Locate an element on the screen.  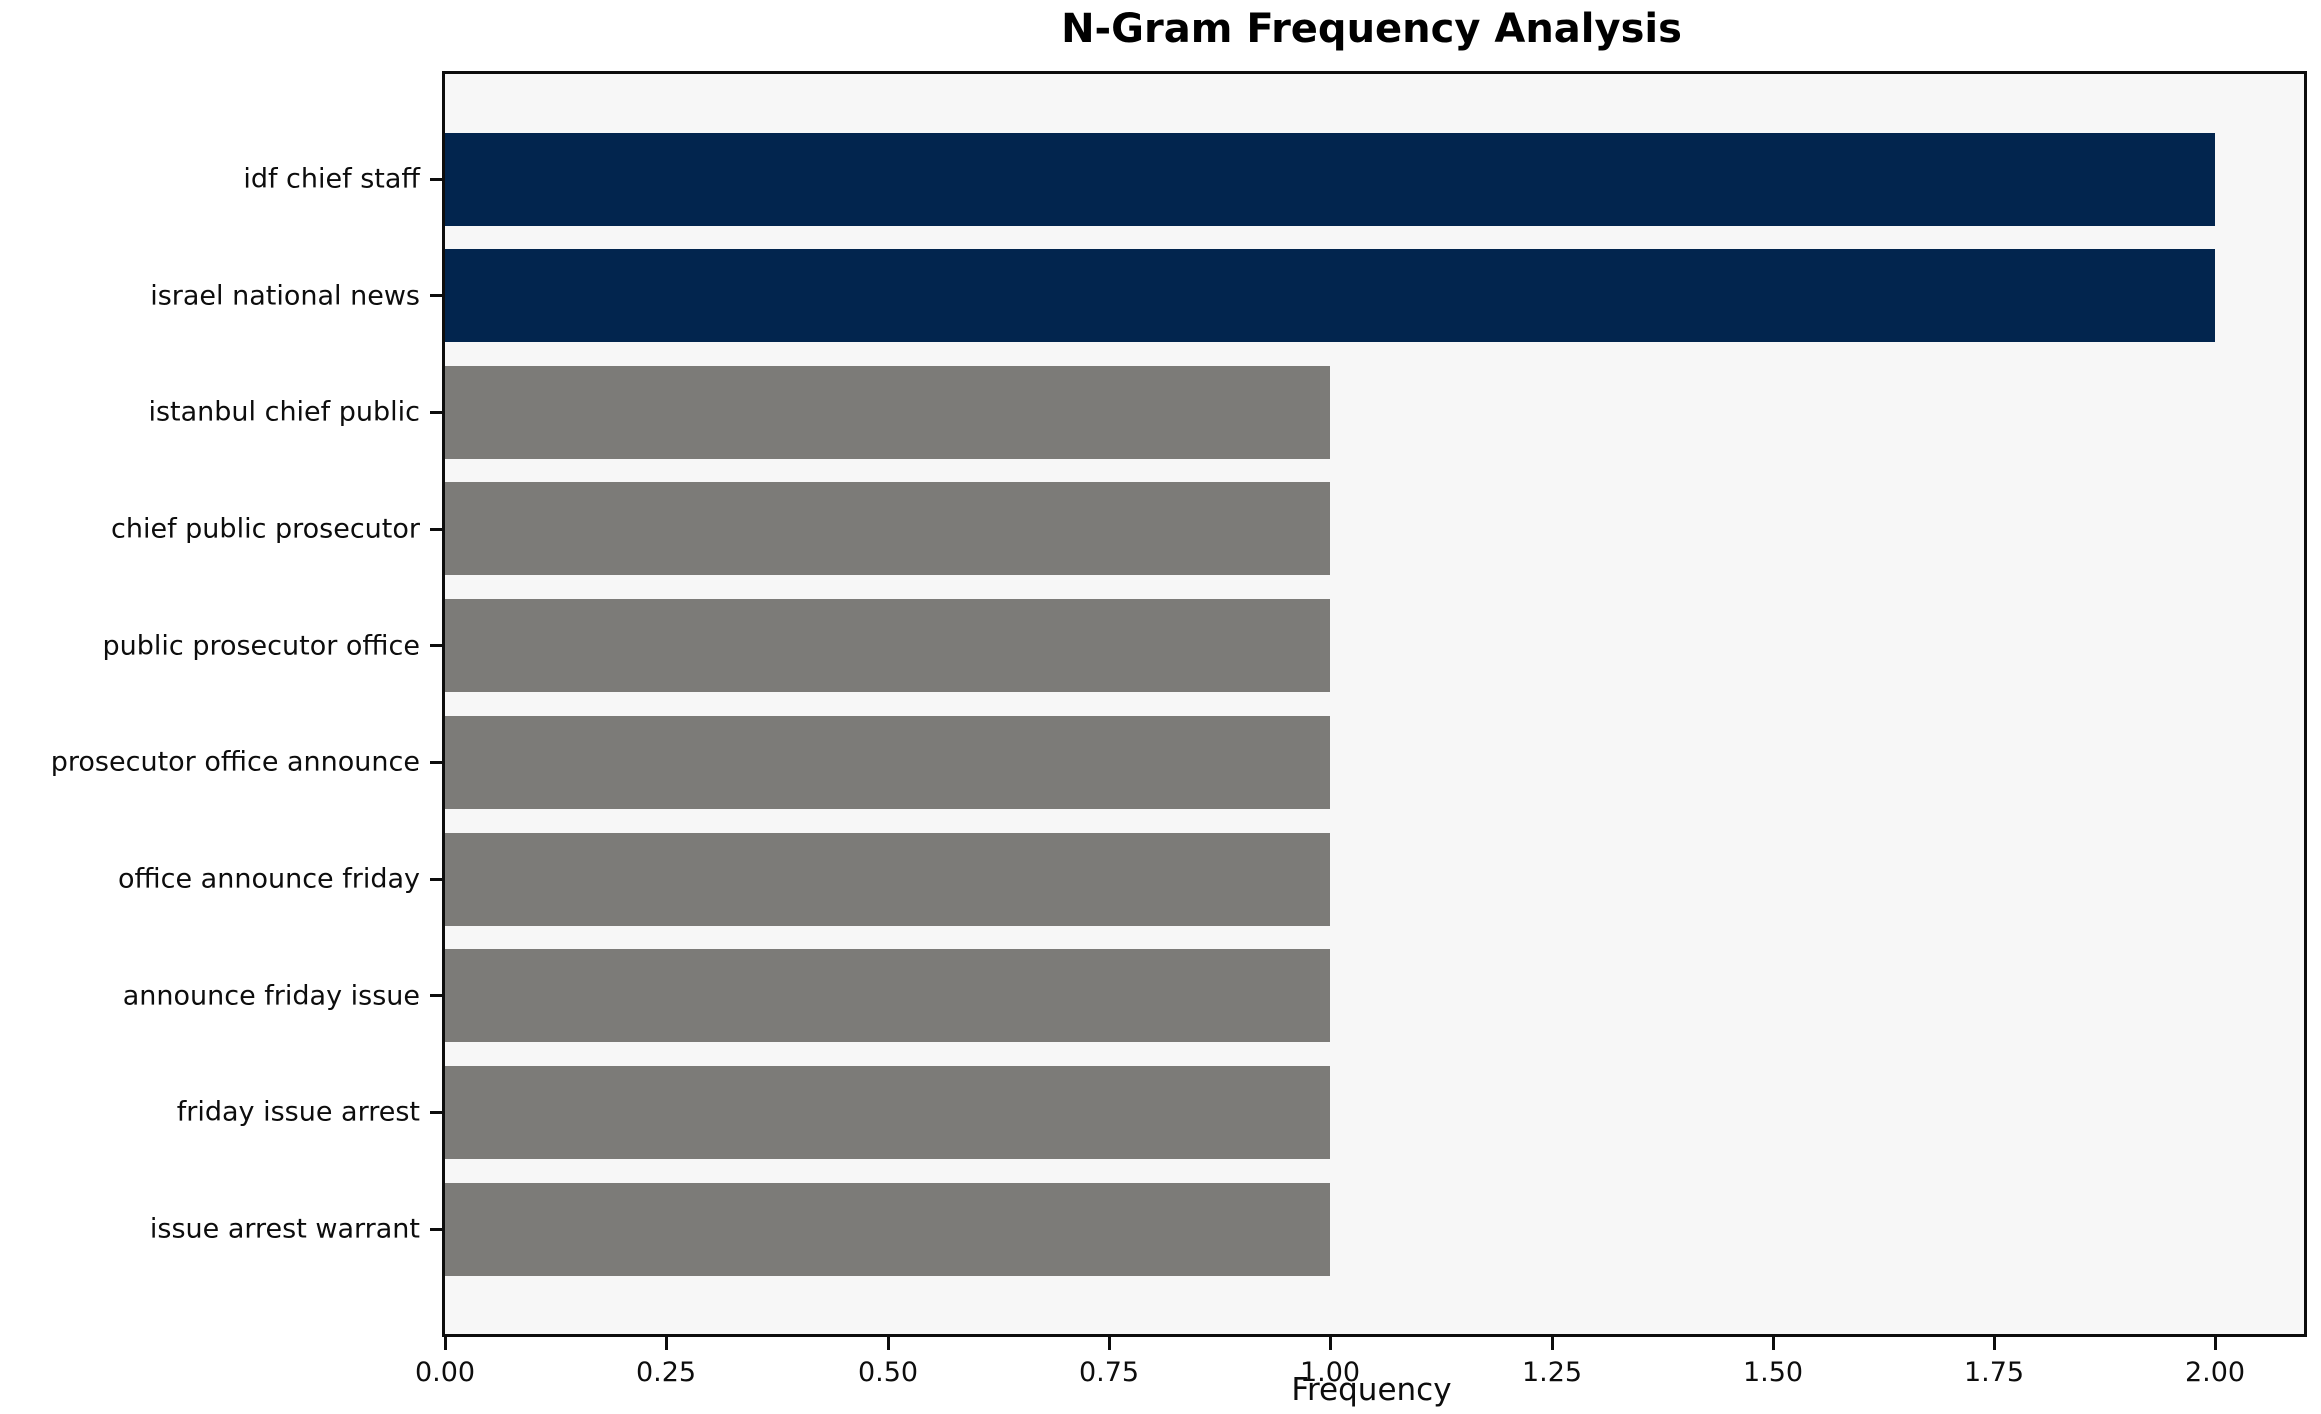
y-tick-label-announce-friday-issue: announce friday issue is located at coordinates (271, 996).